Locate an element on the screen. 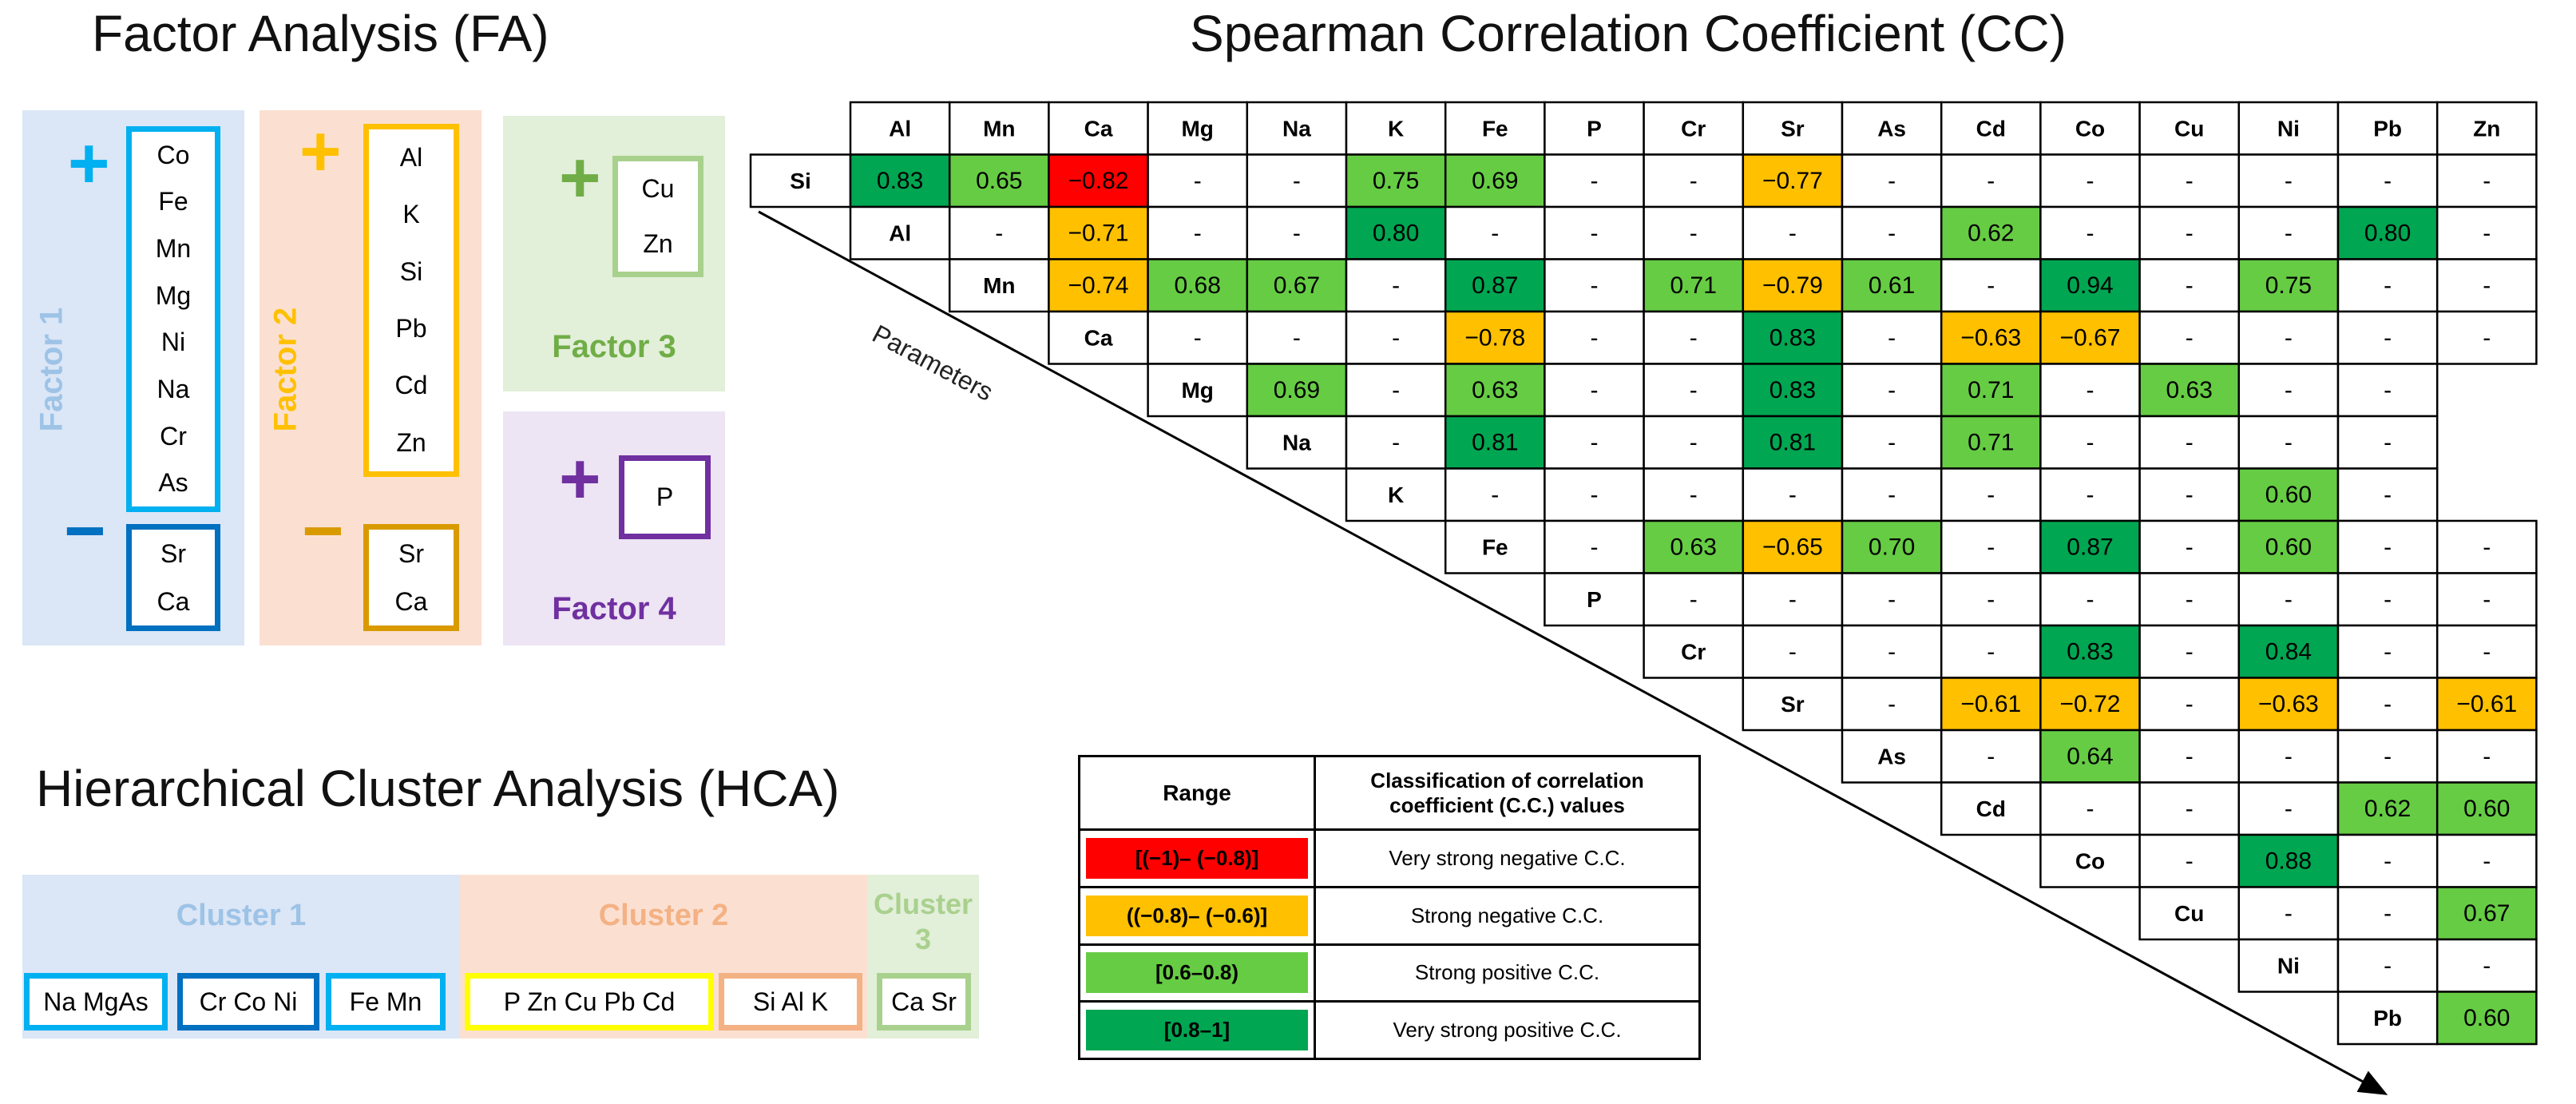 This screenshot has width=2576, height=1104. cell-value-sr-ni: −0.63 is located at coordinates (2288, 704).